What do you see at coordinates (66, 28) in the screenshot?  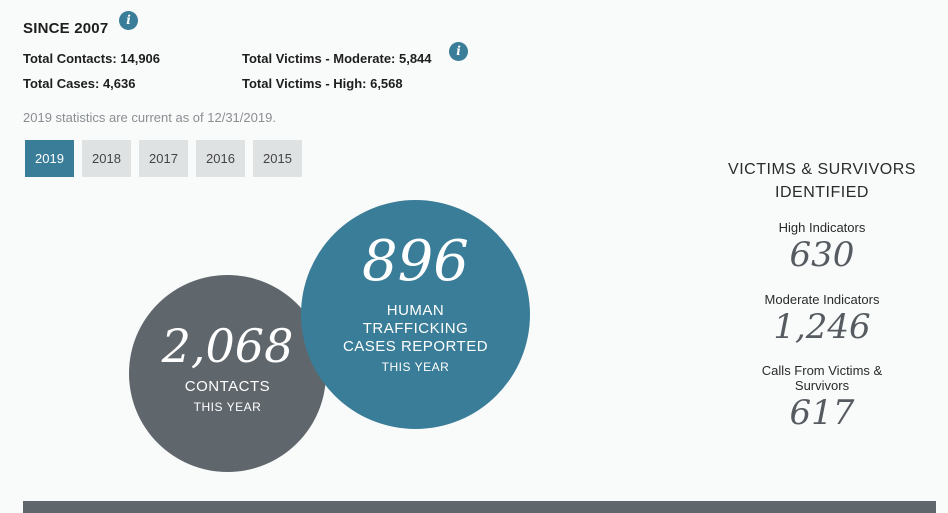 I see `section-title: SINCE 2007` at bounding box center [66, 28].